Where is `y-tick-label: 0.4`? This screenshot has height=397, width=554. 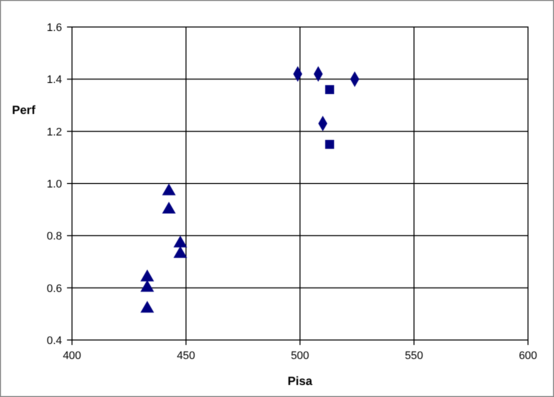
y-tick-label: 0.4 is located at coordinates (54, 341).